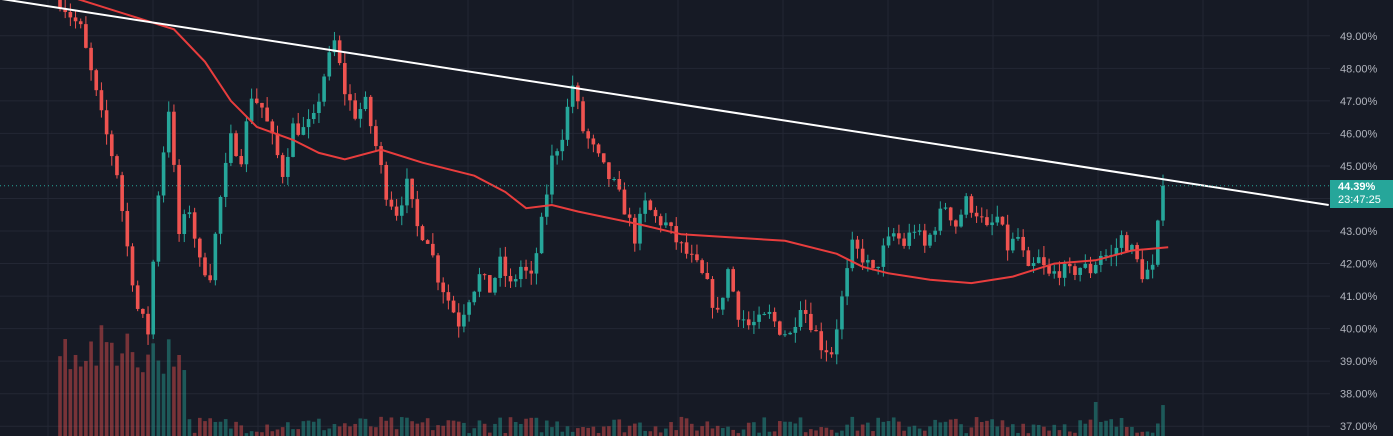 This screenshot has height=436, width=1393. Describe the element at coordinates (1359, 330) in the screenshot. I see `y-tick-label: 40.00%` at that location.